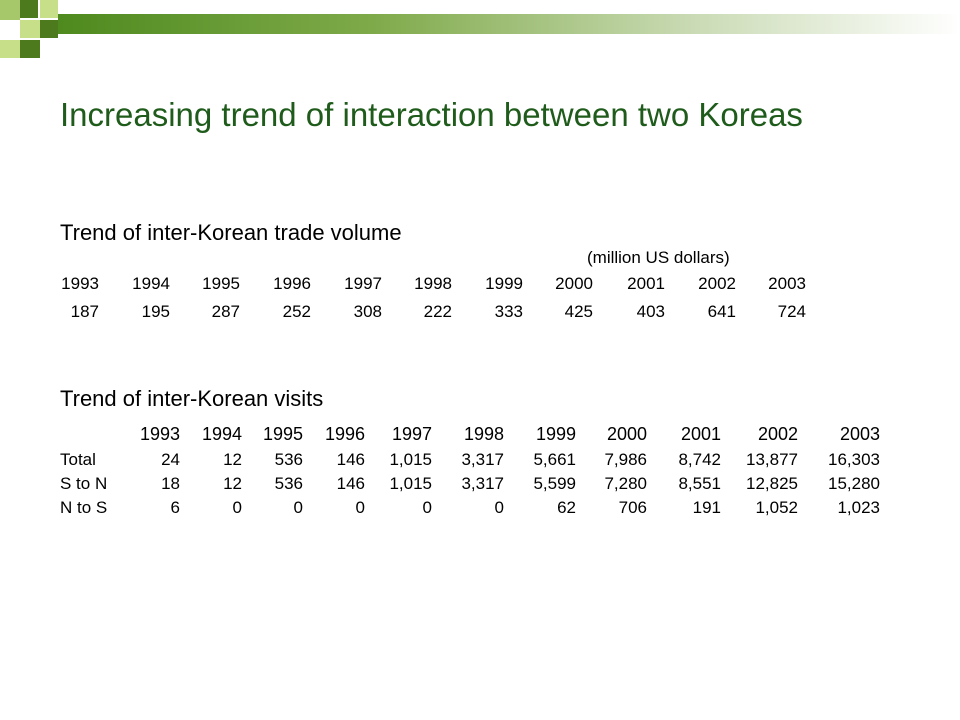  I want to click on visits-year-cell: 2002, so click(777, 434).